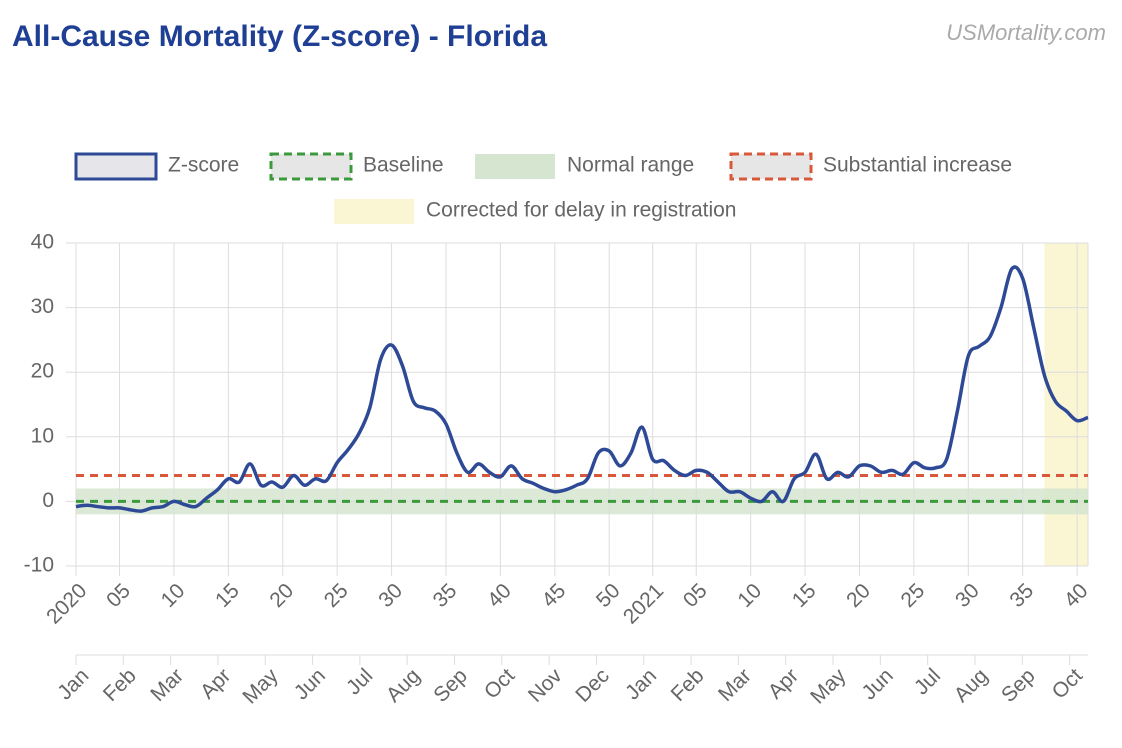 This screenshot has height=748, width=1122. What do you see at coordinates (48, 500) in the screenshot?
I see `y-tick-label: 0` at bounding box center [48, 500].